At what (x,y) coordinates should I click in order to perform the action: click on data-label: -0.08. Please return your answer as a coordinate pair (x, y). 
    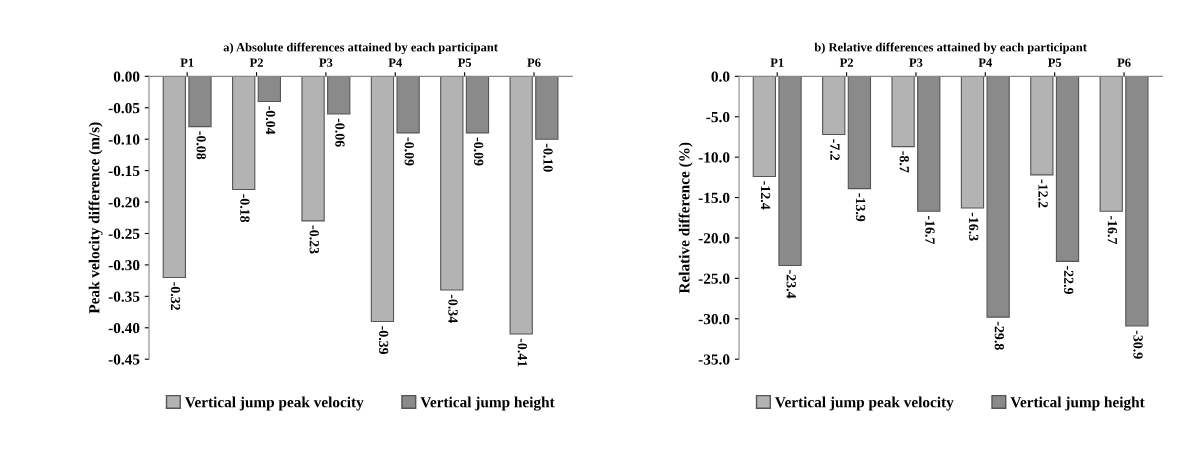
    Looking at the image, I should click on (201, 145).